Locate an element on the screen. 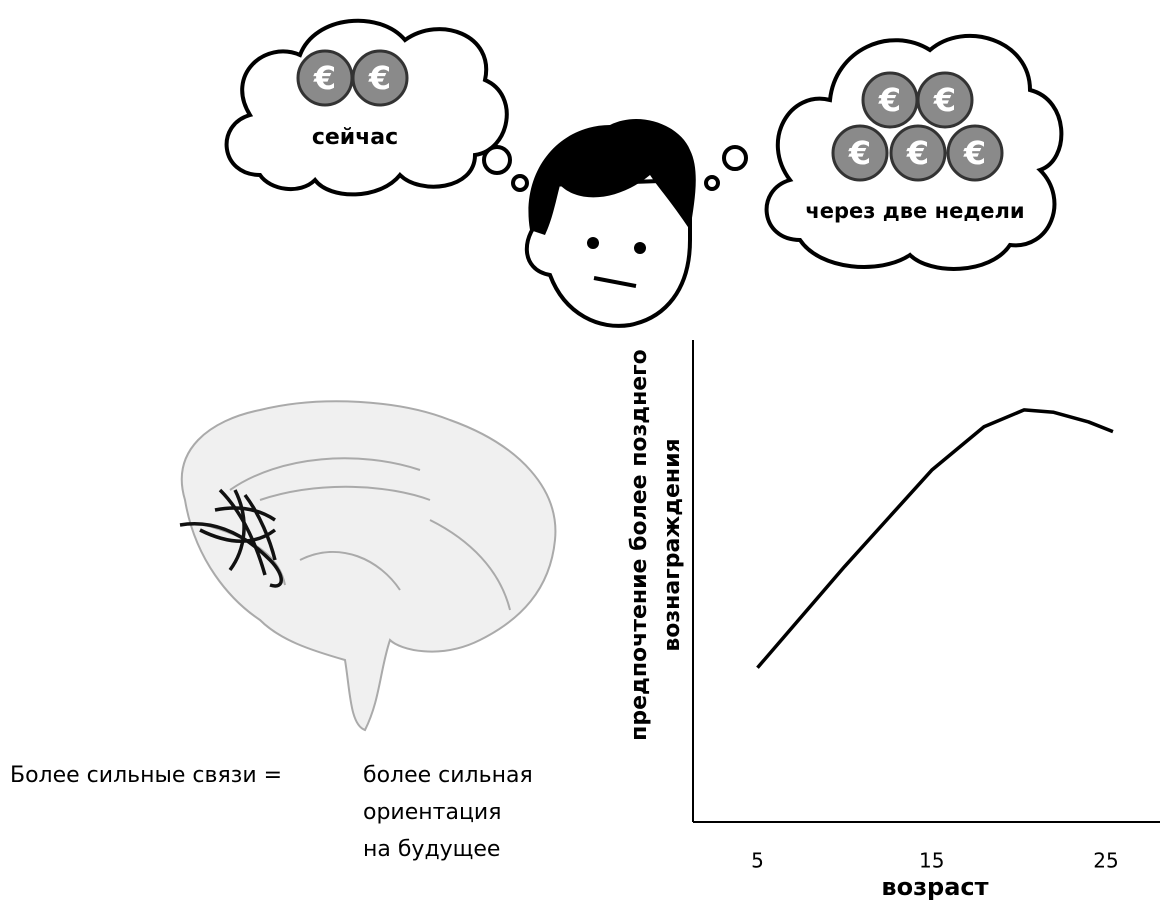 The height and width of the screenshot is (906, 1166). brain-illustration is located at coordinates (368, 566).